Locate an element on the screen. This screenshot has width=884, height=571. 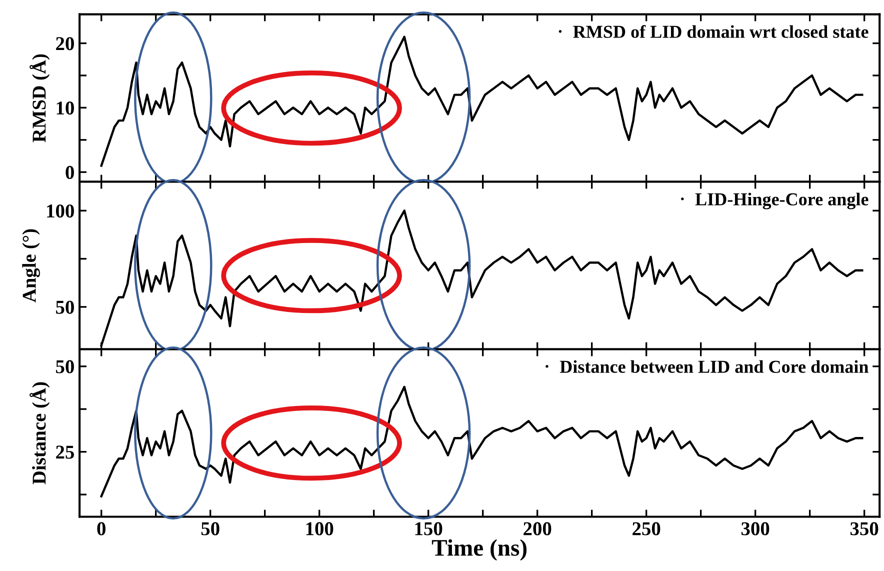
legend-label: Distance between LID and Core domain is located at coordinates (714, 366).